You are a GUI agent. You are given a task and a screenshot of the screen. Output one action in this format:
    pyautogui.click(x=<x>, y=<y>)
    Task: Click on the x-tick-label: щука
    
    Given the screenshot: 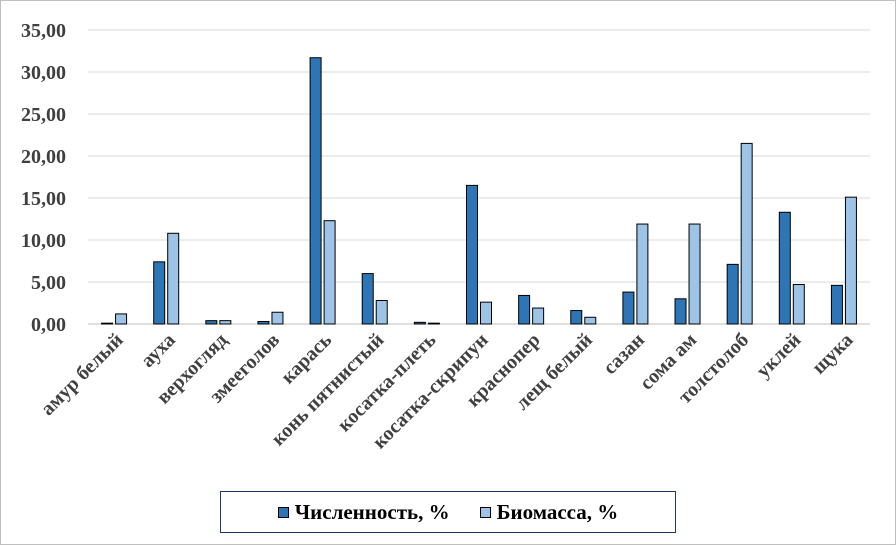 What is the action you would take?
    pyautogui.click(x=833, y=354)
    